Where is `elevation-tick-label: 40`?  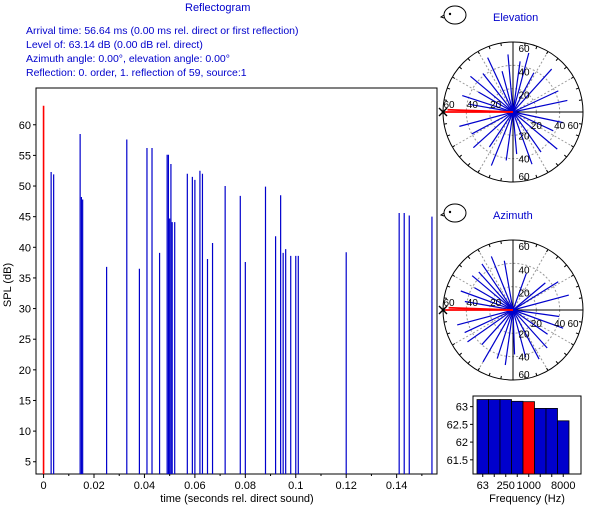
elevation-tick-label: 40 is located at coordinates (524, 72).